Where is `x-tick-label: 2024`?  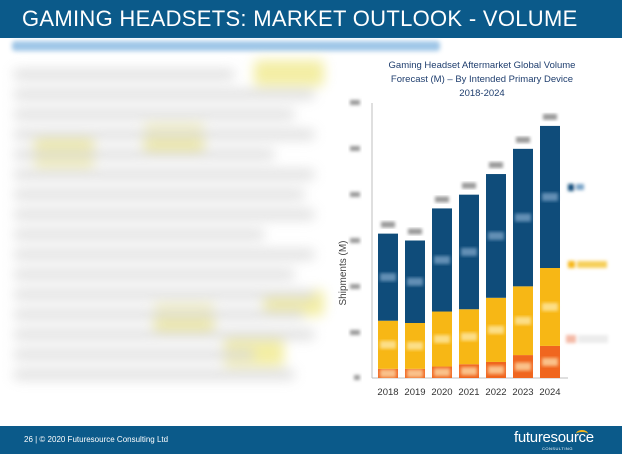 x-tick-label: 2024 is located at coordinates (549, 392).